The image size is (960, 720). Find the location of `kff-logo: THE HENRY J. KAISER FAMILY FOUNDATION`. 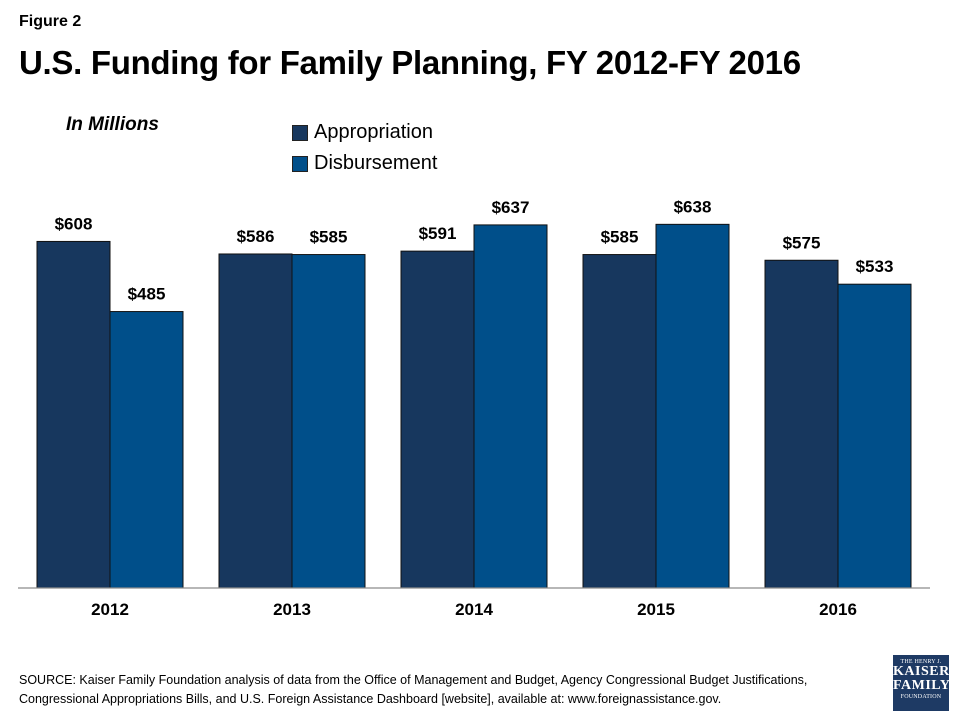

kff-logo: THE HENRY J. KAISER FAMILY FOUNDATION is located at coordinates (922, 683).